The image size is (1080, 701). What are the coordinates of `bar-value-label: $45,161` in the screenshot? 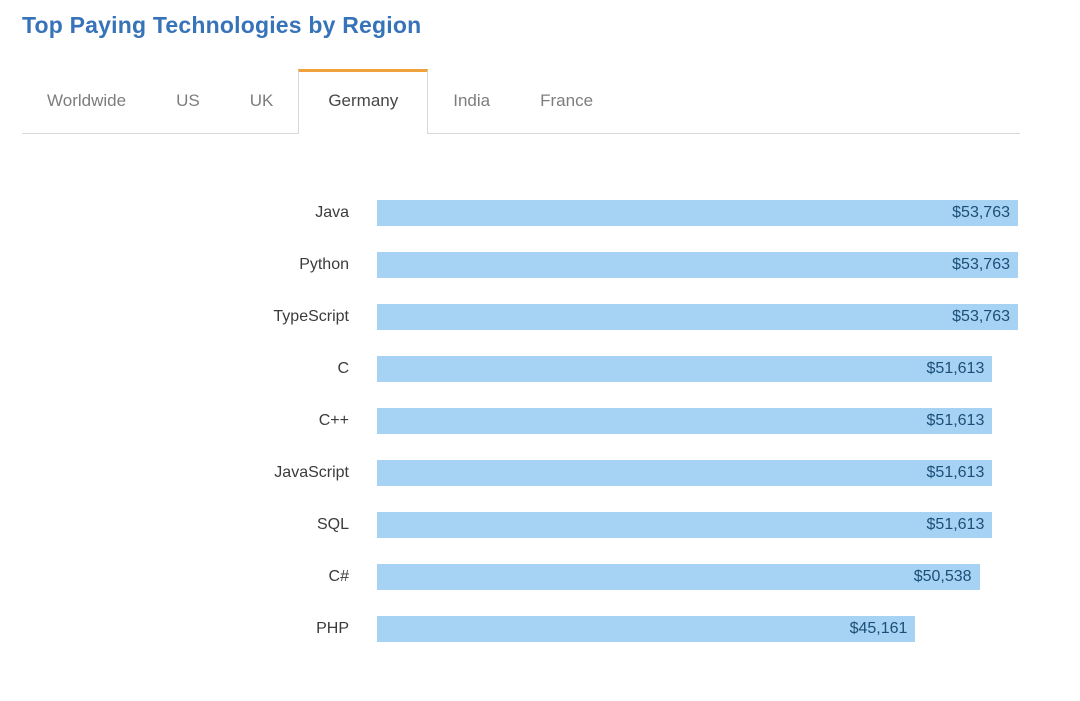 It's located at (878, 628).